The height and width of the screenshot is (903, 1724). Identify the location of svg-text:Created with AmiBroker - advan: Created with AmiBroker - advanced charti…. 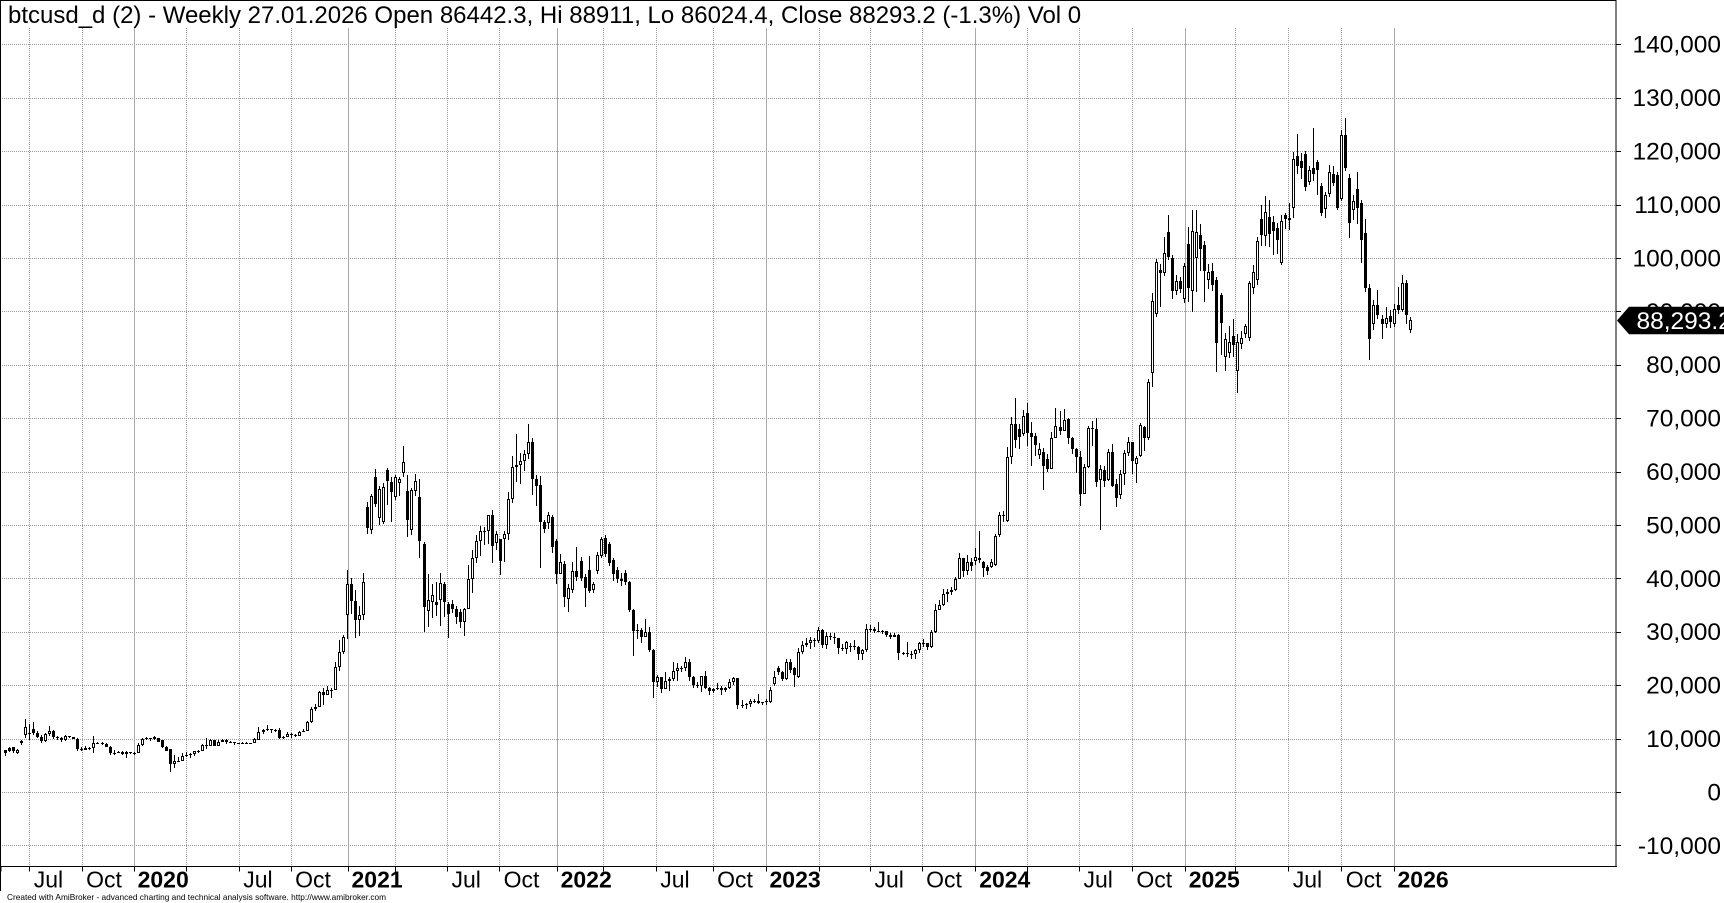
(196, 897).